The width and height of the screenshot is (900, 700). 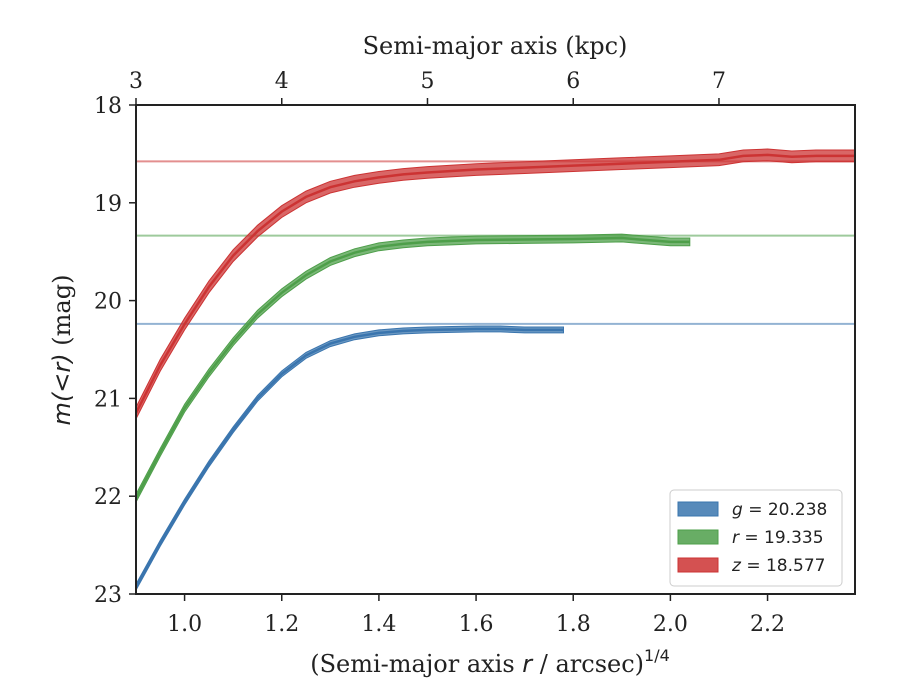 I want to click on x-tick-label: 1.0, so click(x=184, y=624).